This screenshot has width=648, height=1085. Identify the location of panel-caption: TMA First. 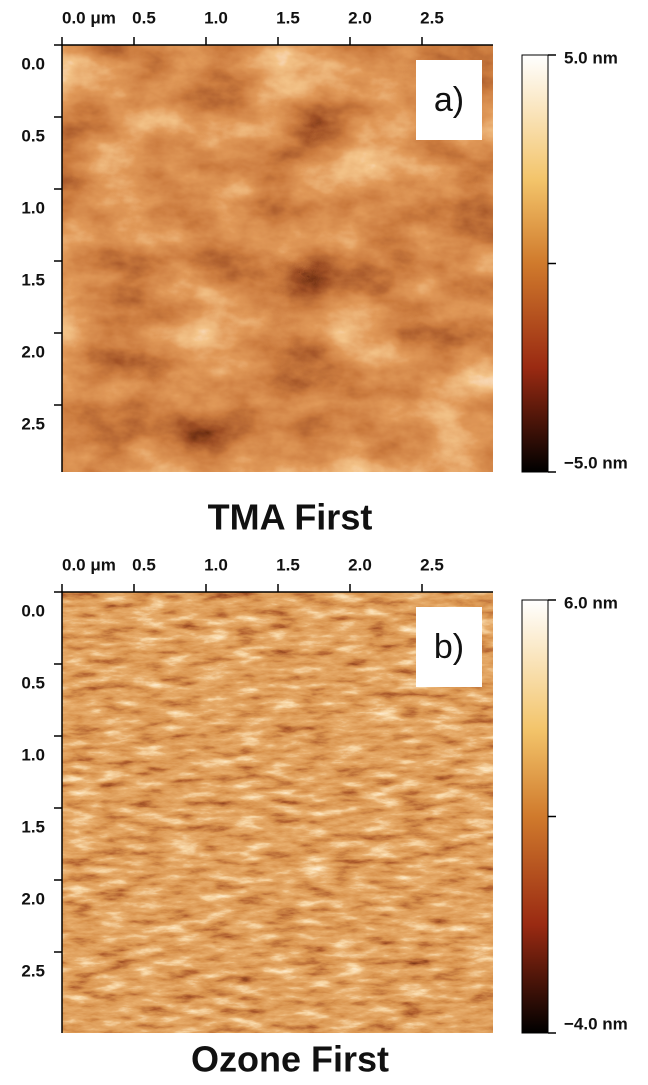
(290, 517).